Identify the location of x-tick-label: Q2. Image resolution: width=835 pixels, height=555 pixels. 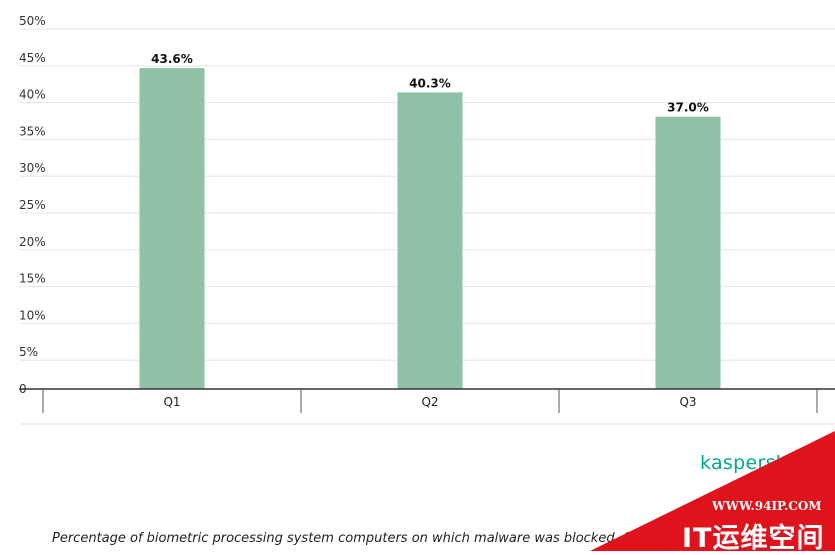
(429, 402).